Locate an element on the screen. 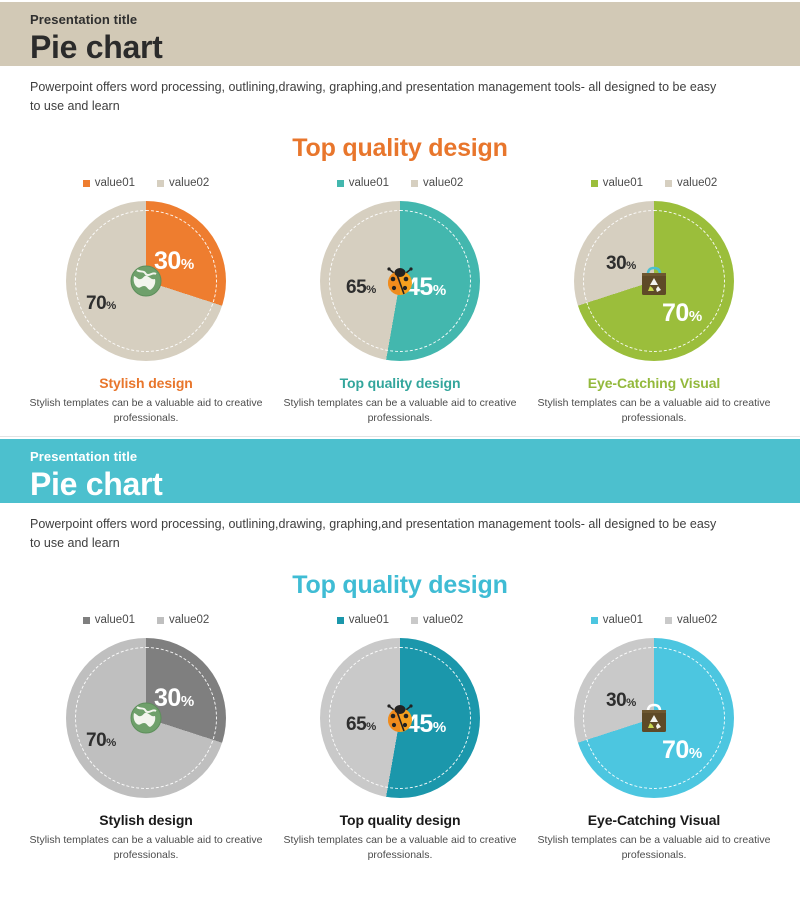  slide-header-teal: Presentation title Pie chart is located at coordinates (400, 471).